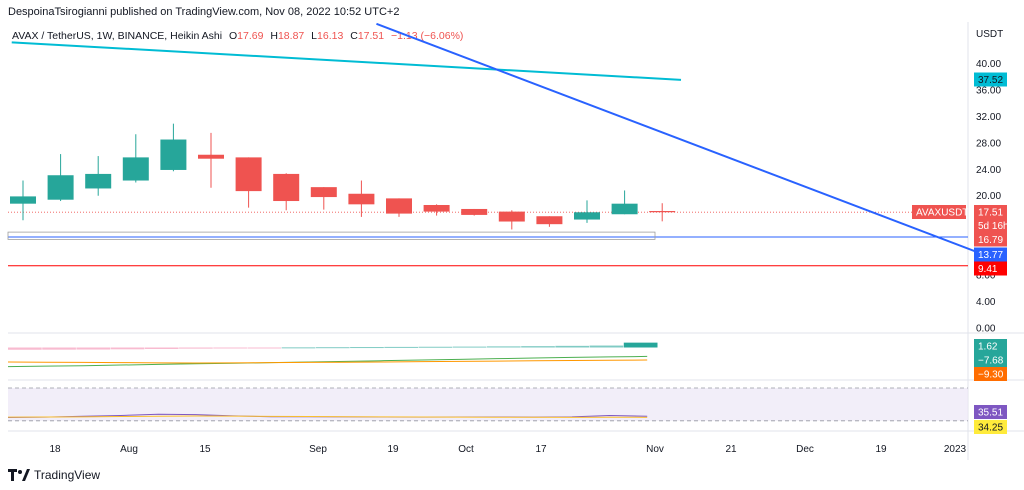 This screenshot has width=1024, height=490. What do you see at coordinates (67, 475) in the screenshot?
I see `footer-brand: TradingView` at bounding box center [67, 475].